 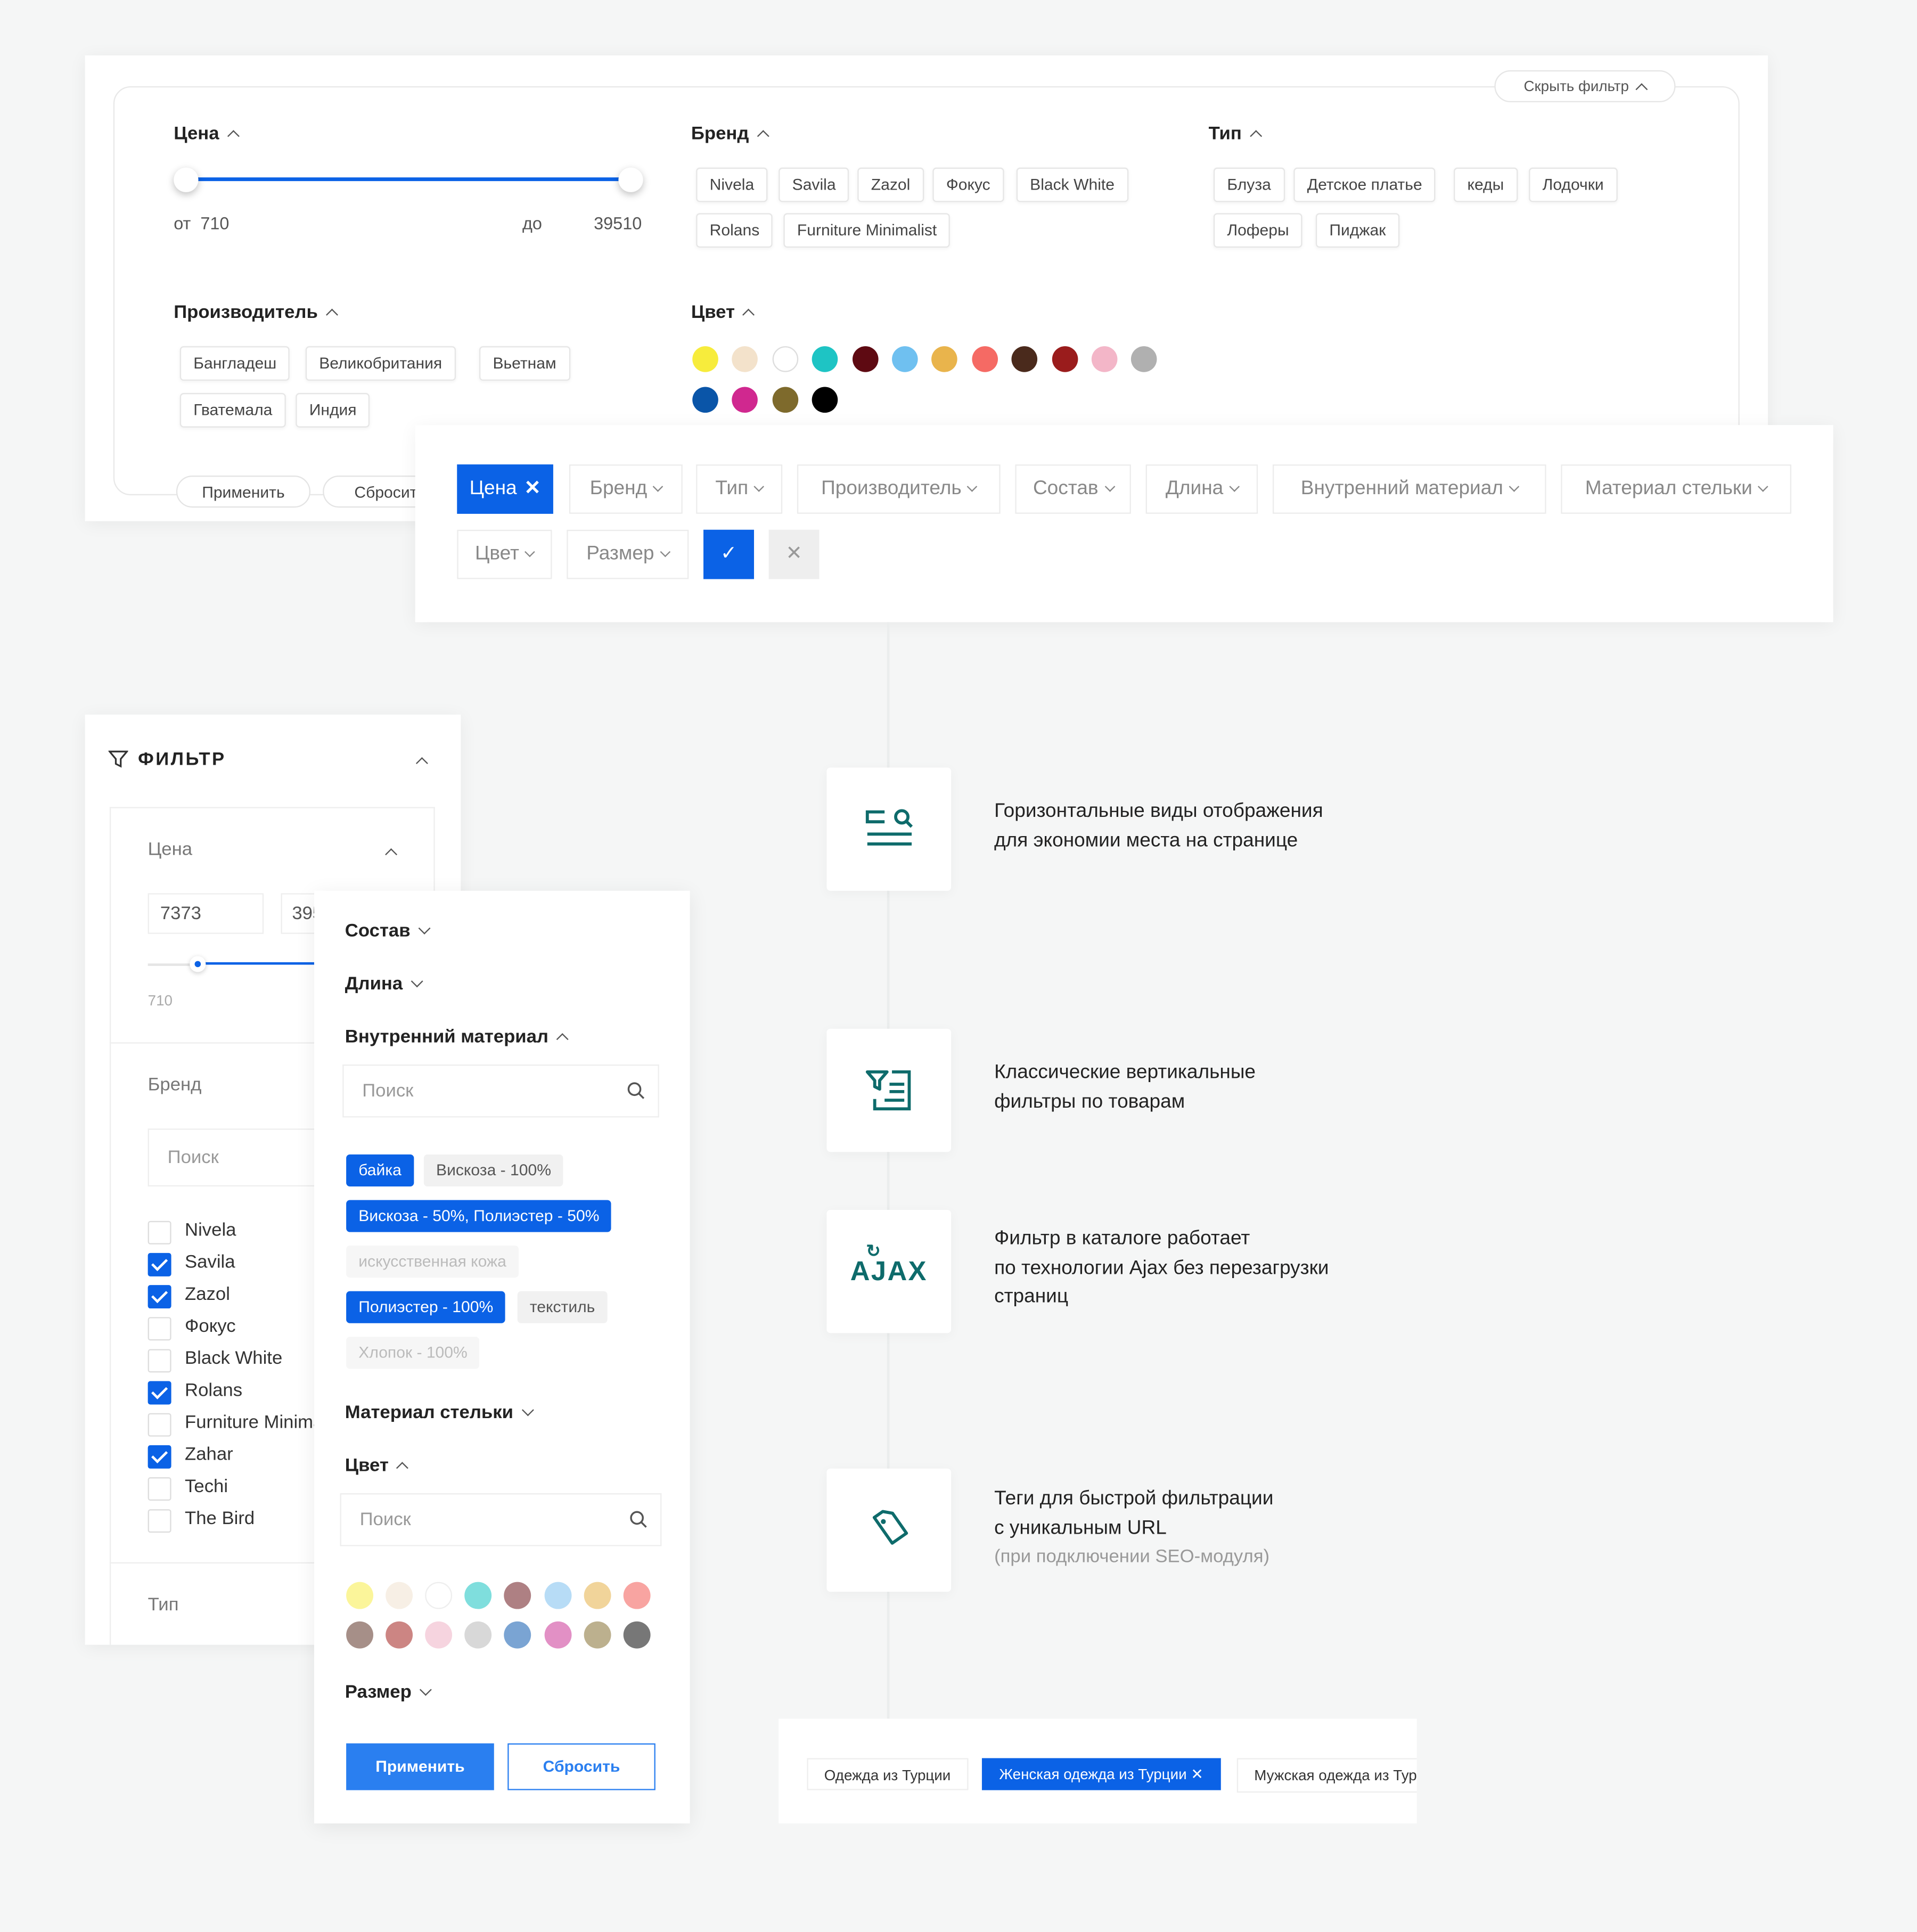 What do you see at coordinates (1258, 230) in the screenshot?
I see `type-chip: Лоферы` at bounding box center [1258, 230].